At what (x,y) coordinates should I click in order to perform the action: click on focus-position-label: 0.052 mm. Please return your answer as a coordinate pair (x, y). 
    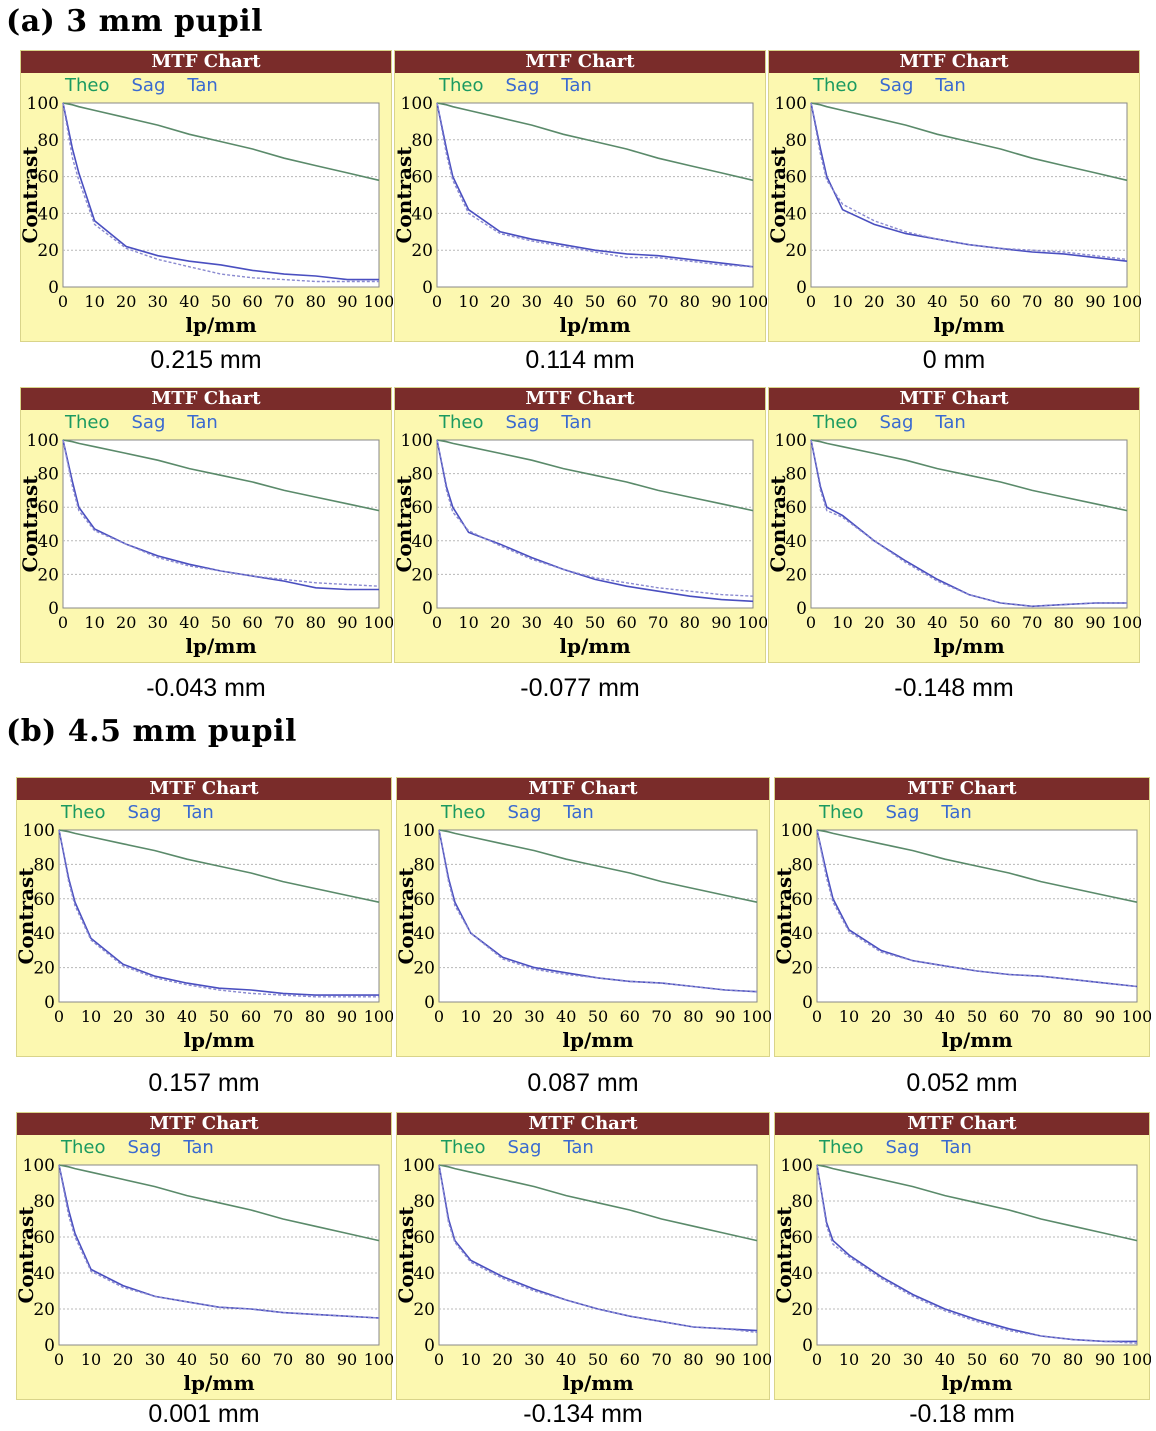
    Looking at the image, I should click on (962, 1083).